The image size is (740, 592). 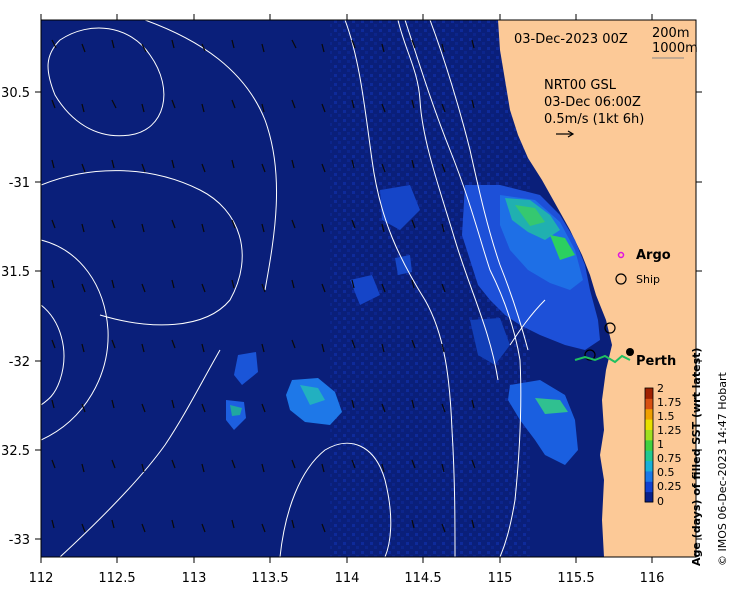 I want to click on y-tick-label: -31, so click(x=19, y=183).